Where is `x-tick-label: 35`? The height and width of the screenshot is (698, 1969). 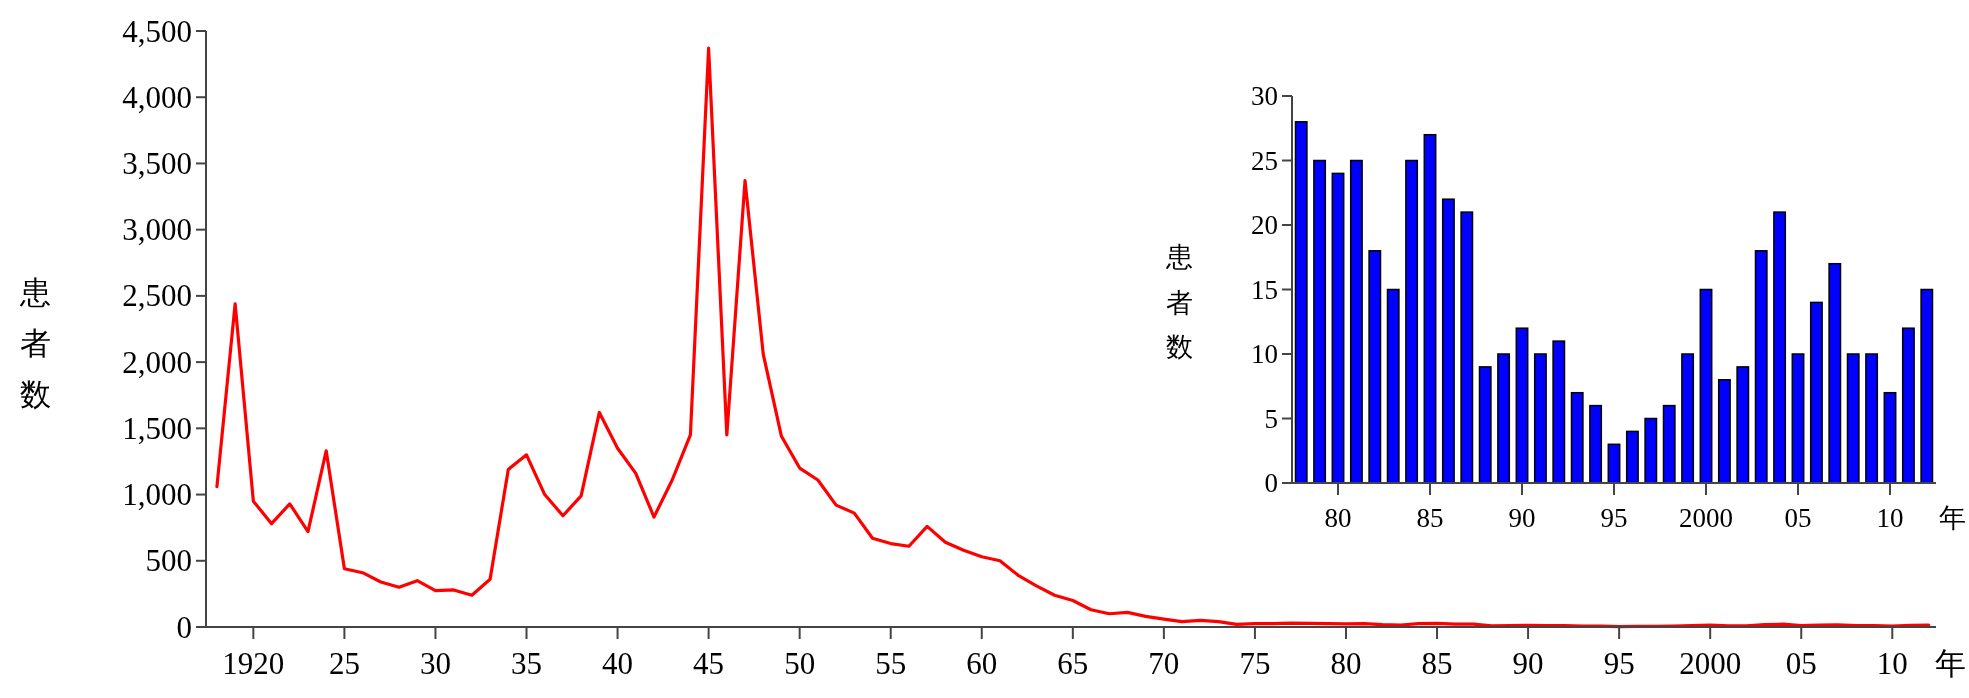 x-tick-label: 35 is located at coordinates (527, 663).